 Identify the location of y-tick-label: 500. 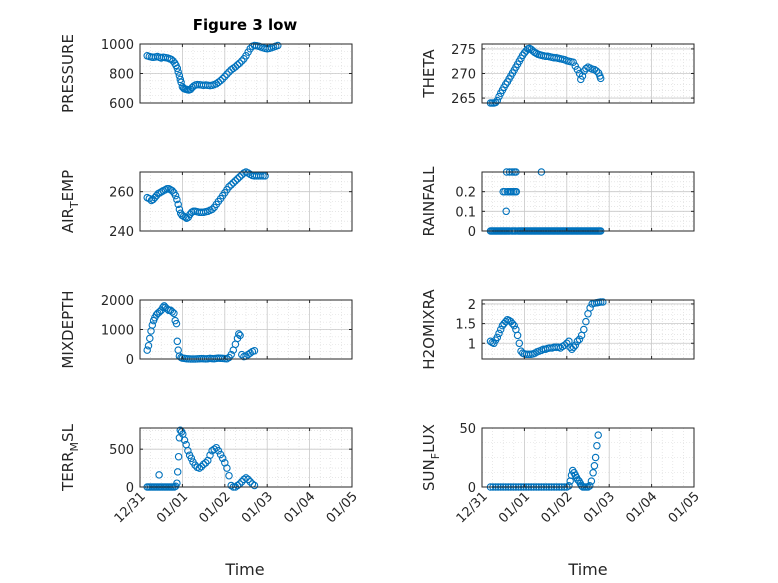
(121, 450).